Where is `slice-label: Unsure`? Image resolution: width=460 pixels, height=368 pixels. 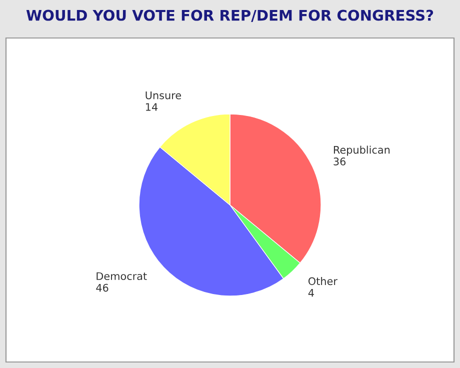 slice-label: Unsure is located at coordinates (164, 96).